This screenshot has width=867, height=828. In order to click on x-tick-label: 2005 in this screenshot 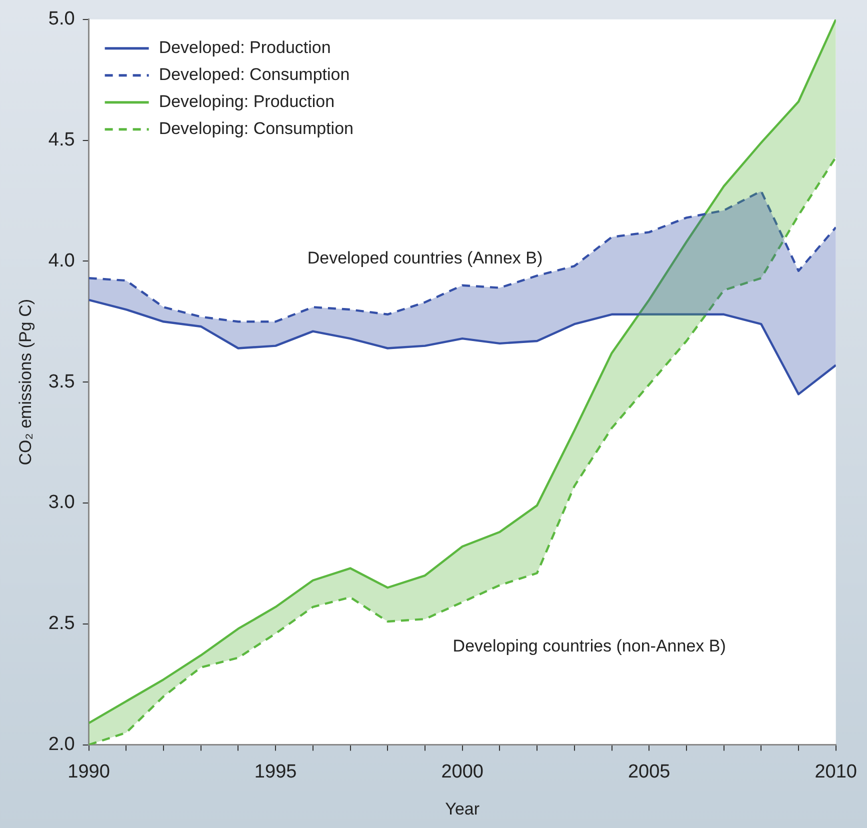, I will do `click(649, 771)`.